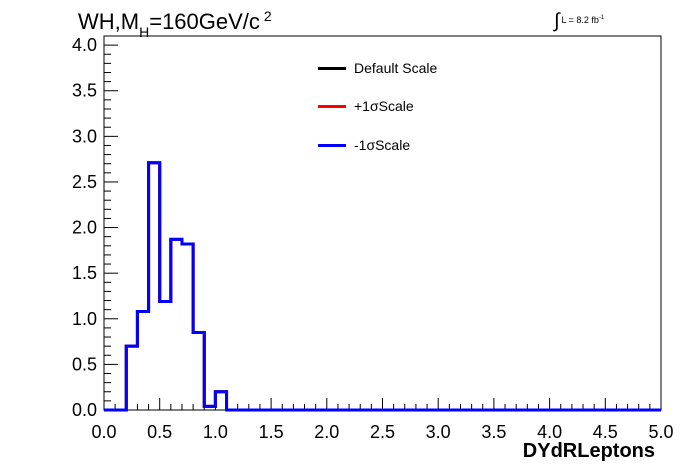 The image size is (696, 472). I want to click on title-subscript: H, so click(144, 32).